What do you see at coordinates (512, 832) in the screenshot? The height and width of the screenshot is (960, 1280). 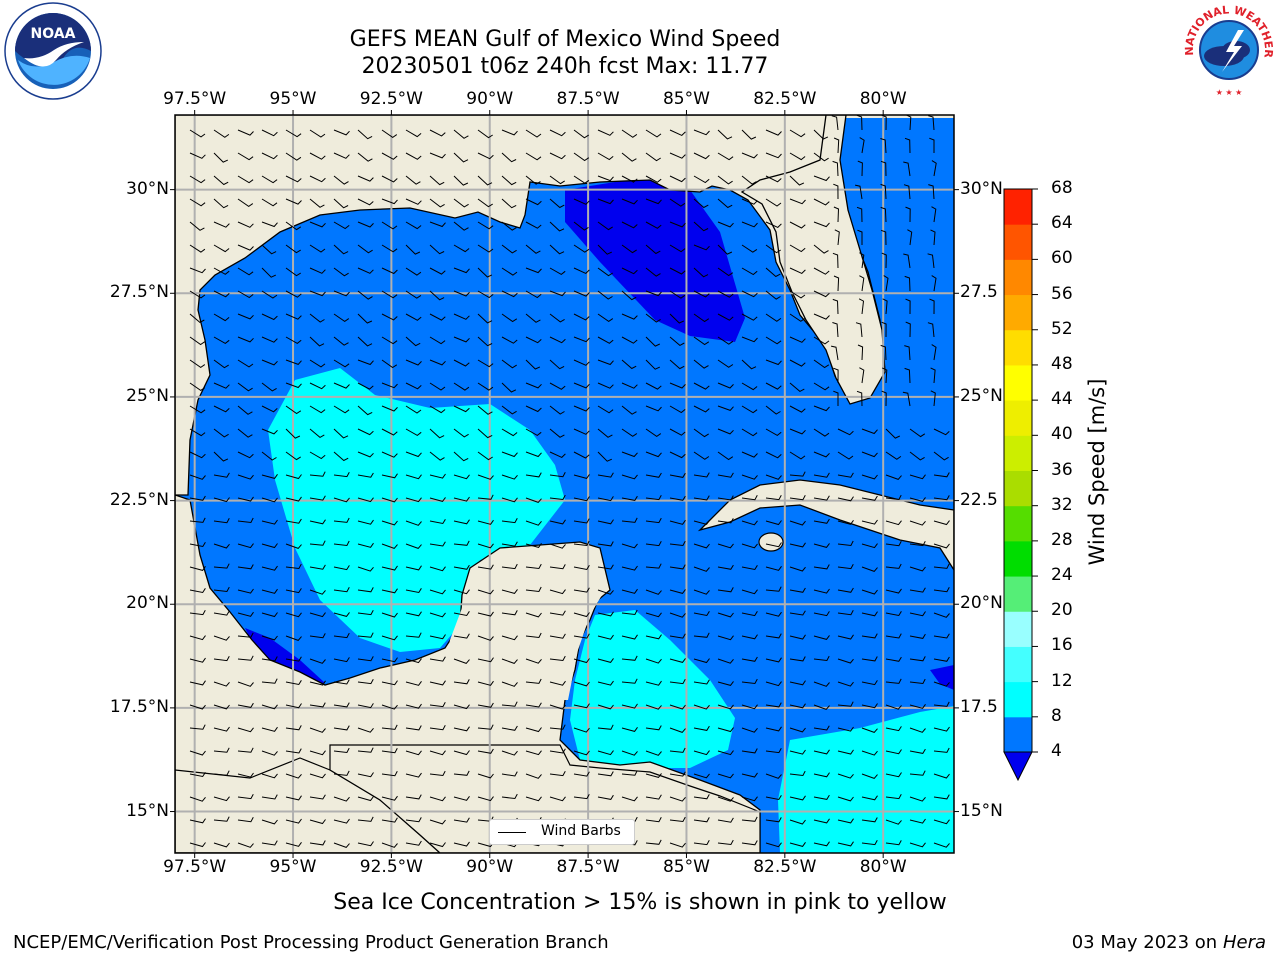 I see `wind-barb-legend-line` at bounding box center [512, 832].